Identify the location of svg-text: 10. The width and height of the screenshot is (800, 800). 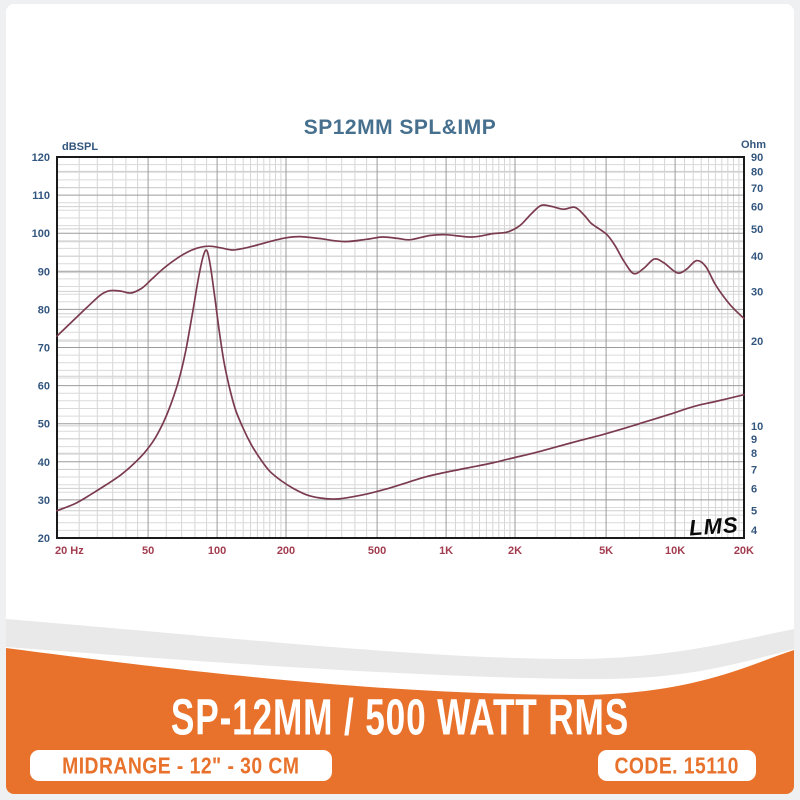
(757, 427).